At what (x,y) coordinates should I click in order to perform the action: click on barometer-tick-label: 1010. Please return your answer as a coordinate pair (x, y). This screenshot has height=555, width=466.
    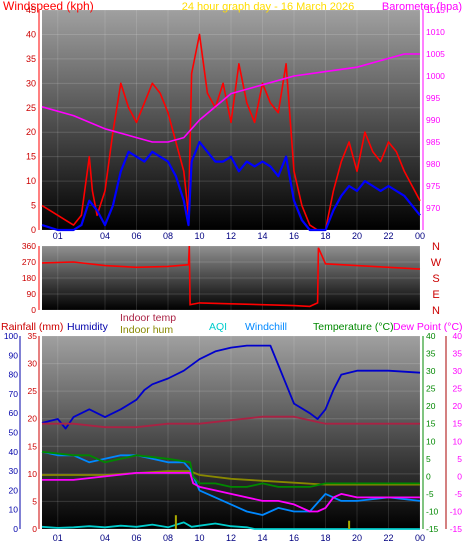
    Looking at the image, I should click on (435, 32).